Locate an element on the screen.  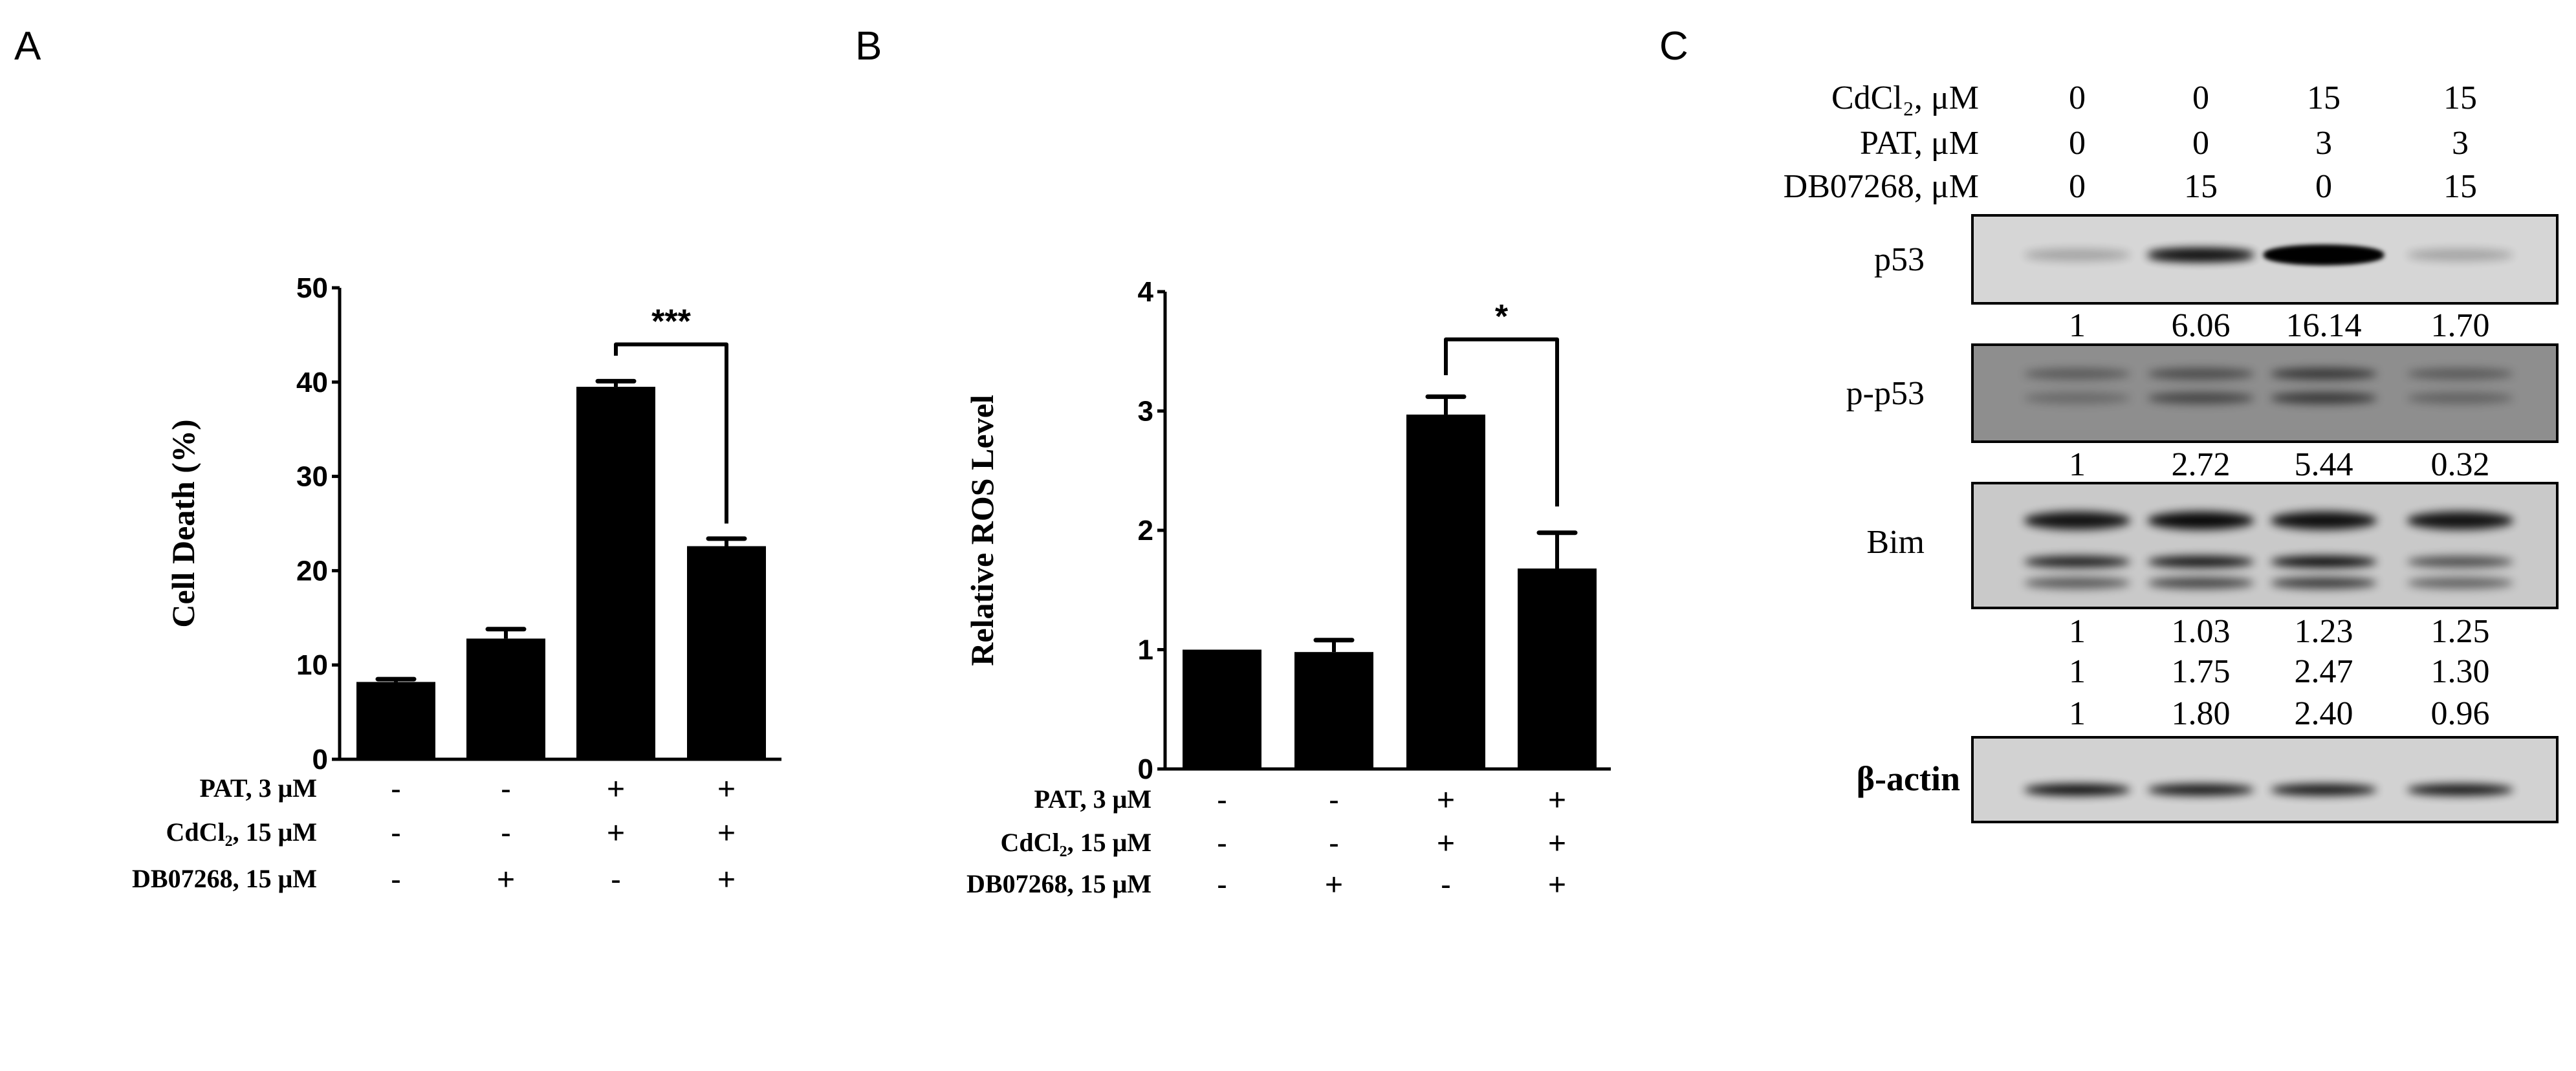
blot-label: p53 is located at coordinates (1900, 259).